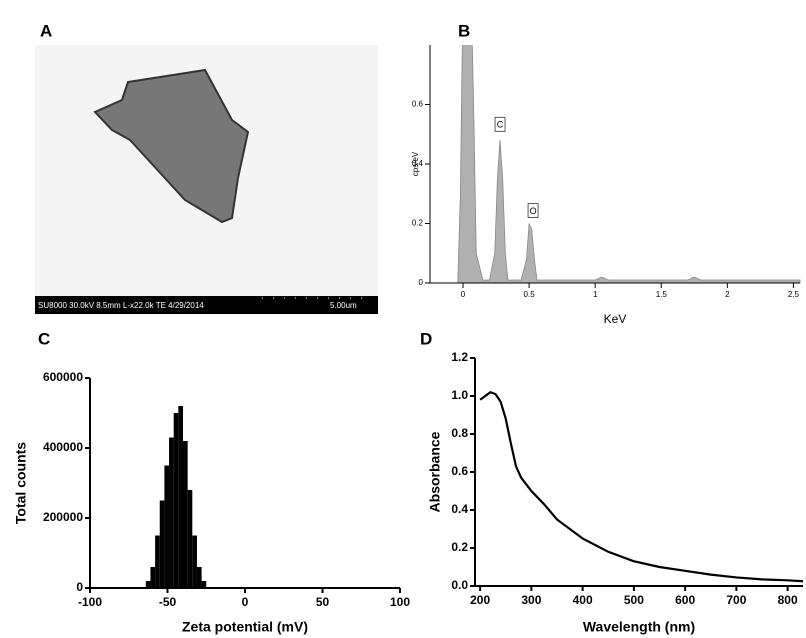  Describe the element at coordinates (530, 294) in the screenshot. I see `x-tick-label: 0.5` at that location.